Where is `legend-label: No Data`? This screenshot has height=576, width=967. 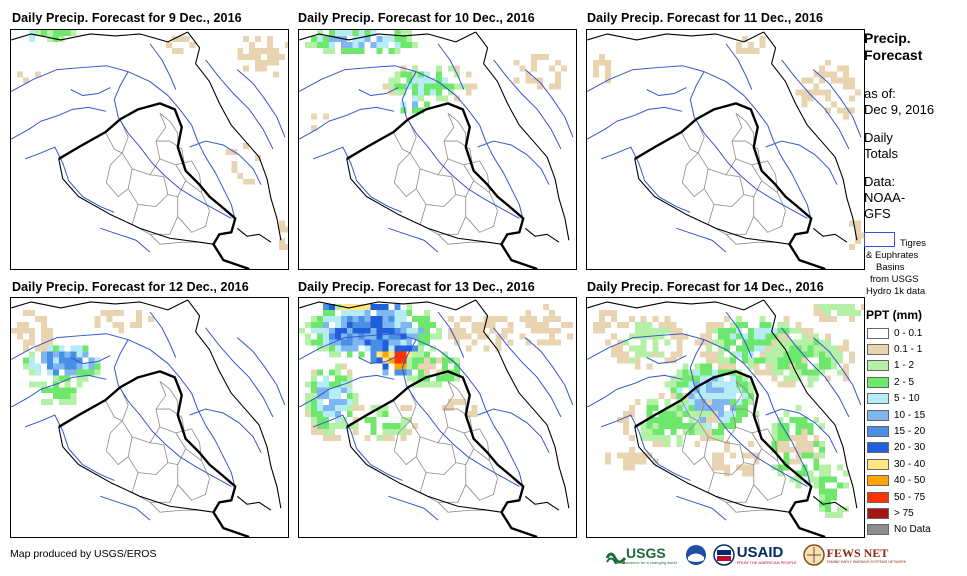 legend-label: No Data is located at coordinates (912, 530).